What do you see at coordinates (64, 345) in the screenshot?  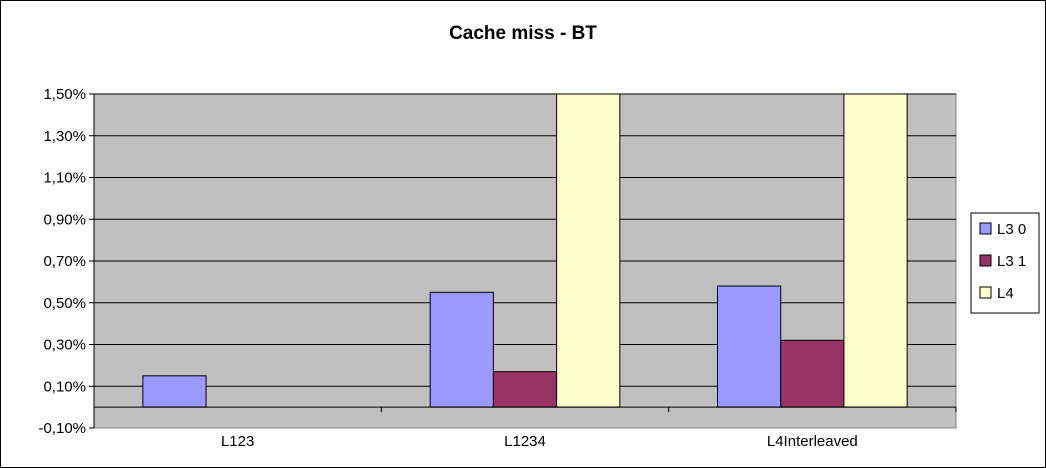 I see `y-tick-label: 0,30%` at bounding box center [64, 345].